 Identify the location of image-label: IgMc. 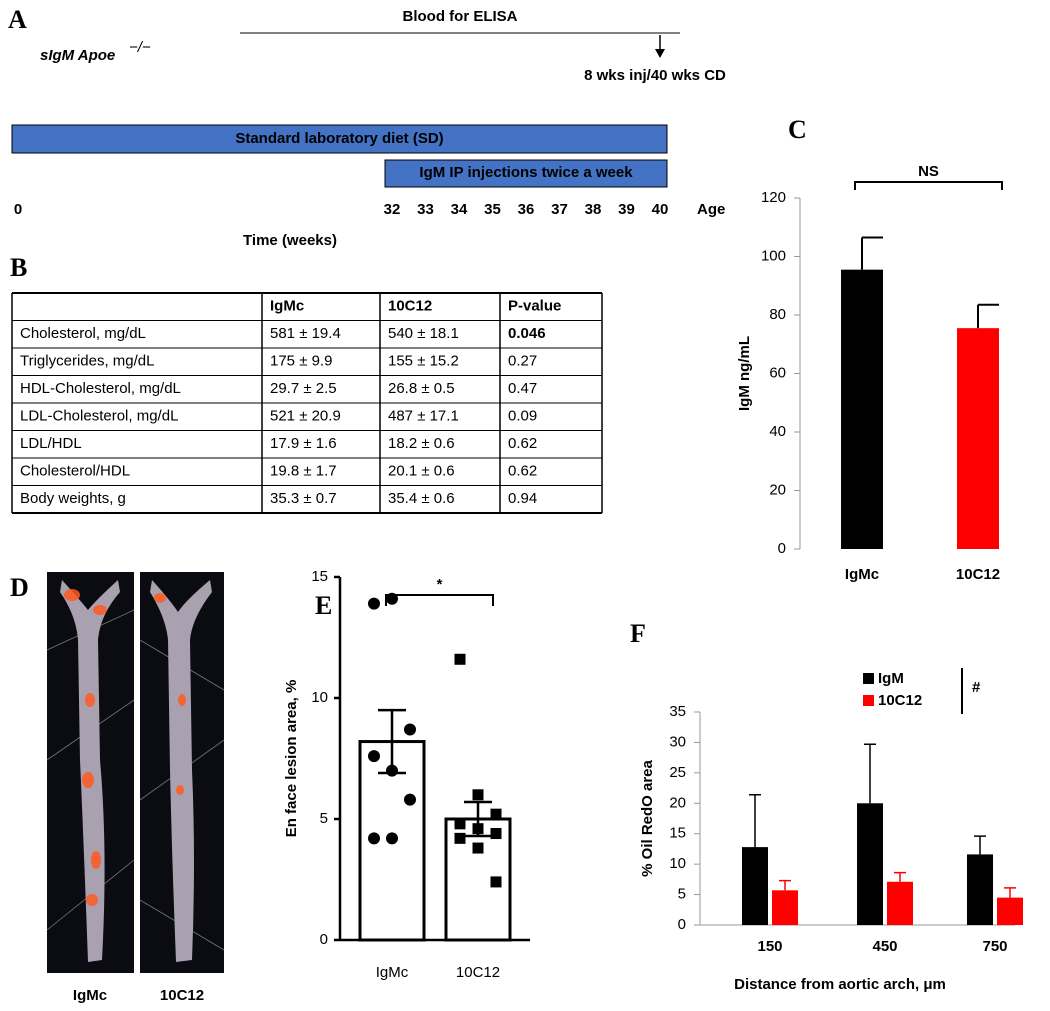
(90, 995).